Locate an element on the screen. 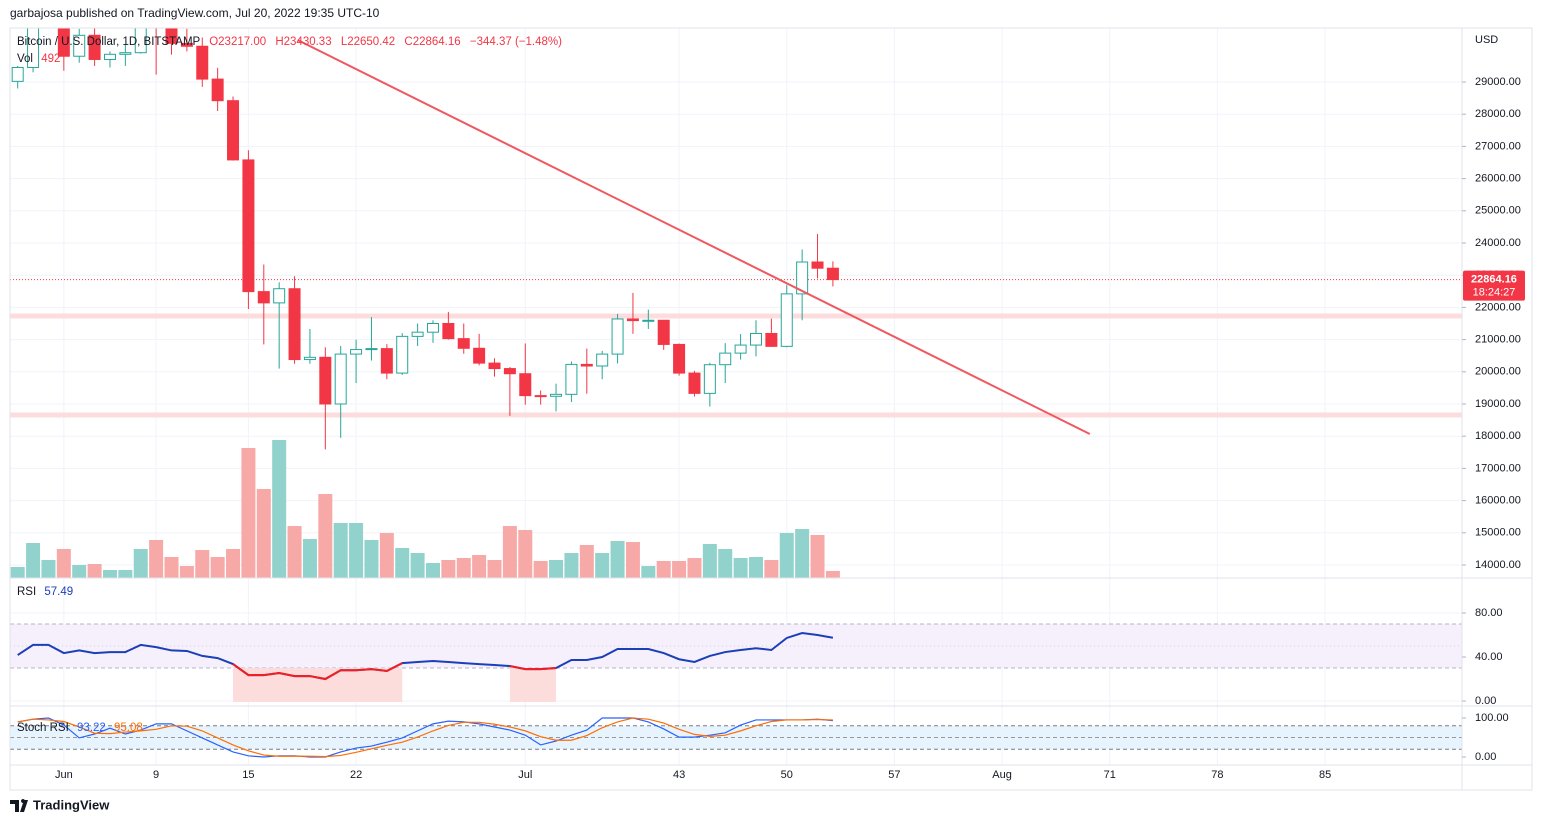 The image size is (1543, 824). volume-bars is located at coordinates (425, 509).